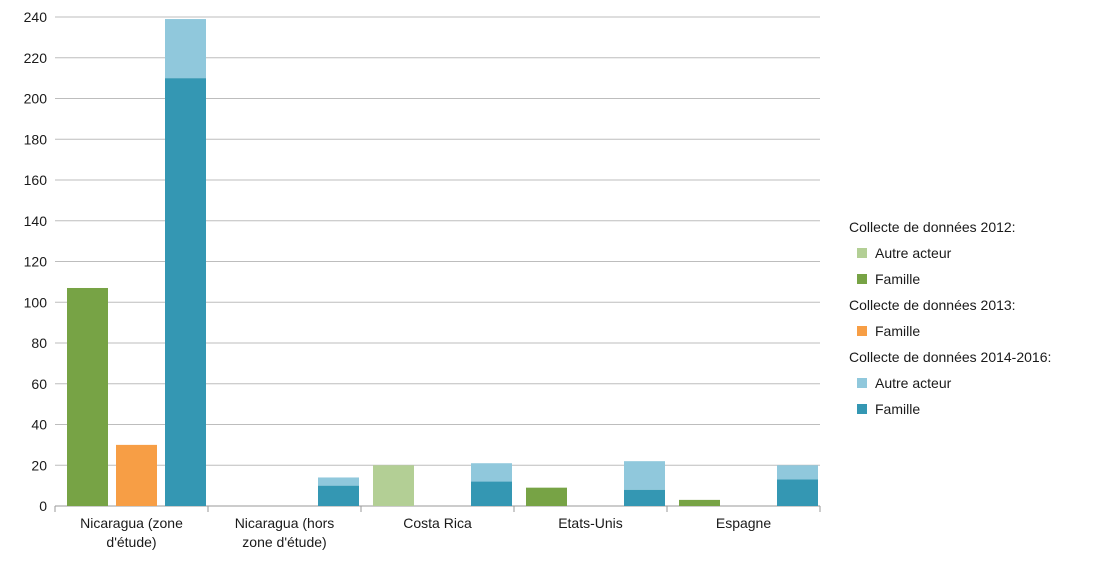  I want to click on legend-group-title: Collecte de données 2014-2016:, so click(950, 357).